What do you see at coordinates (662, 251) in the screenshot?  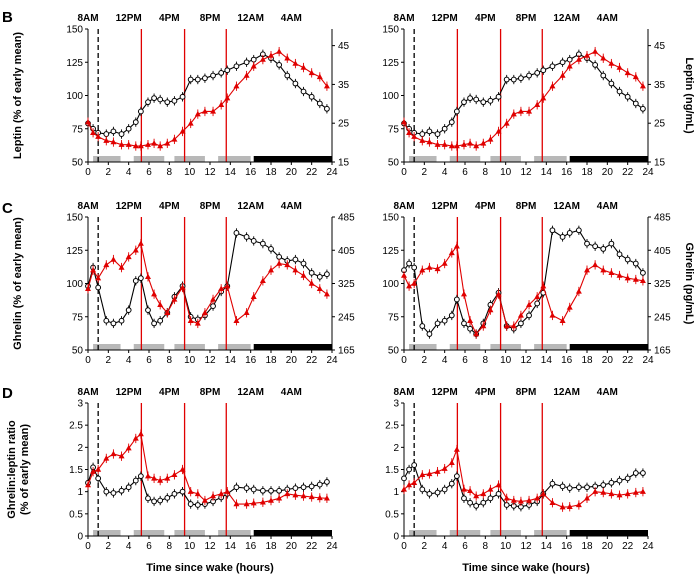 I see `y2-tick-label: 405` at bounding box center [662, 251].